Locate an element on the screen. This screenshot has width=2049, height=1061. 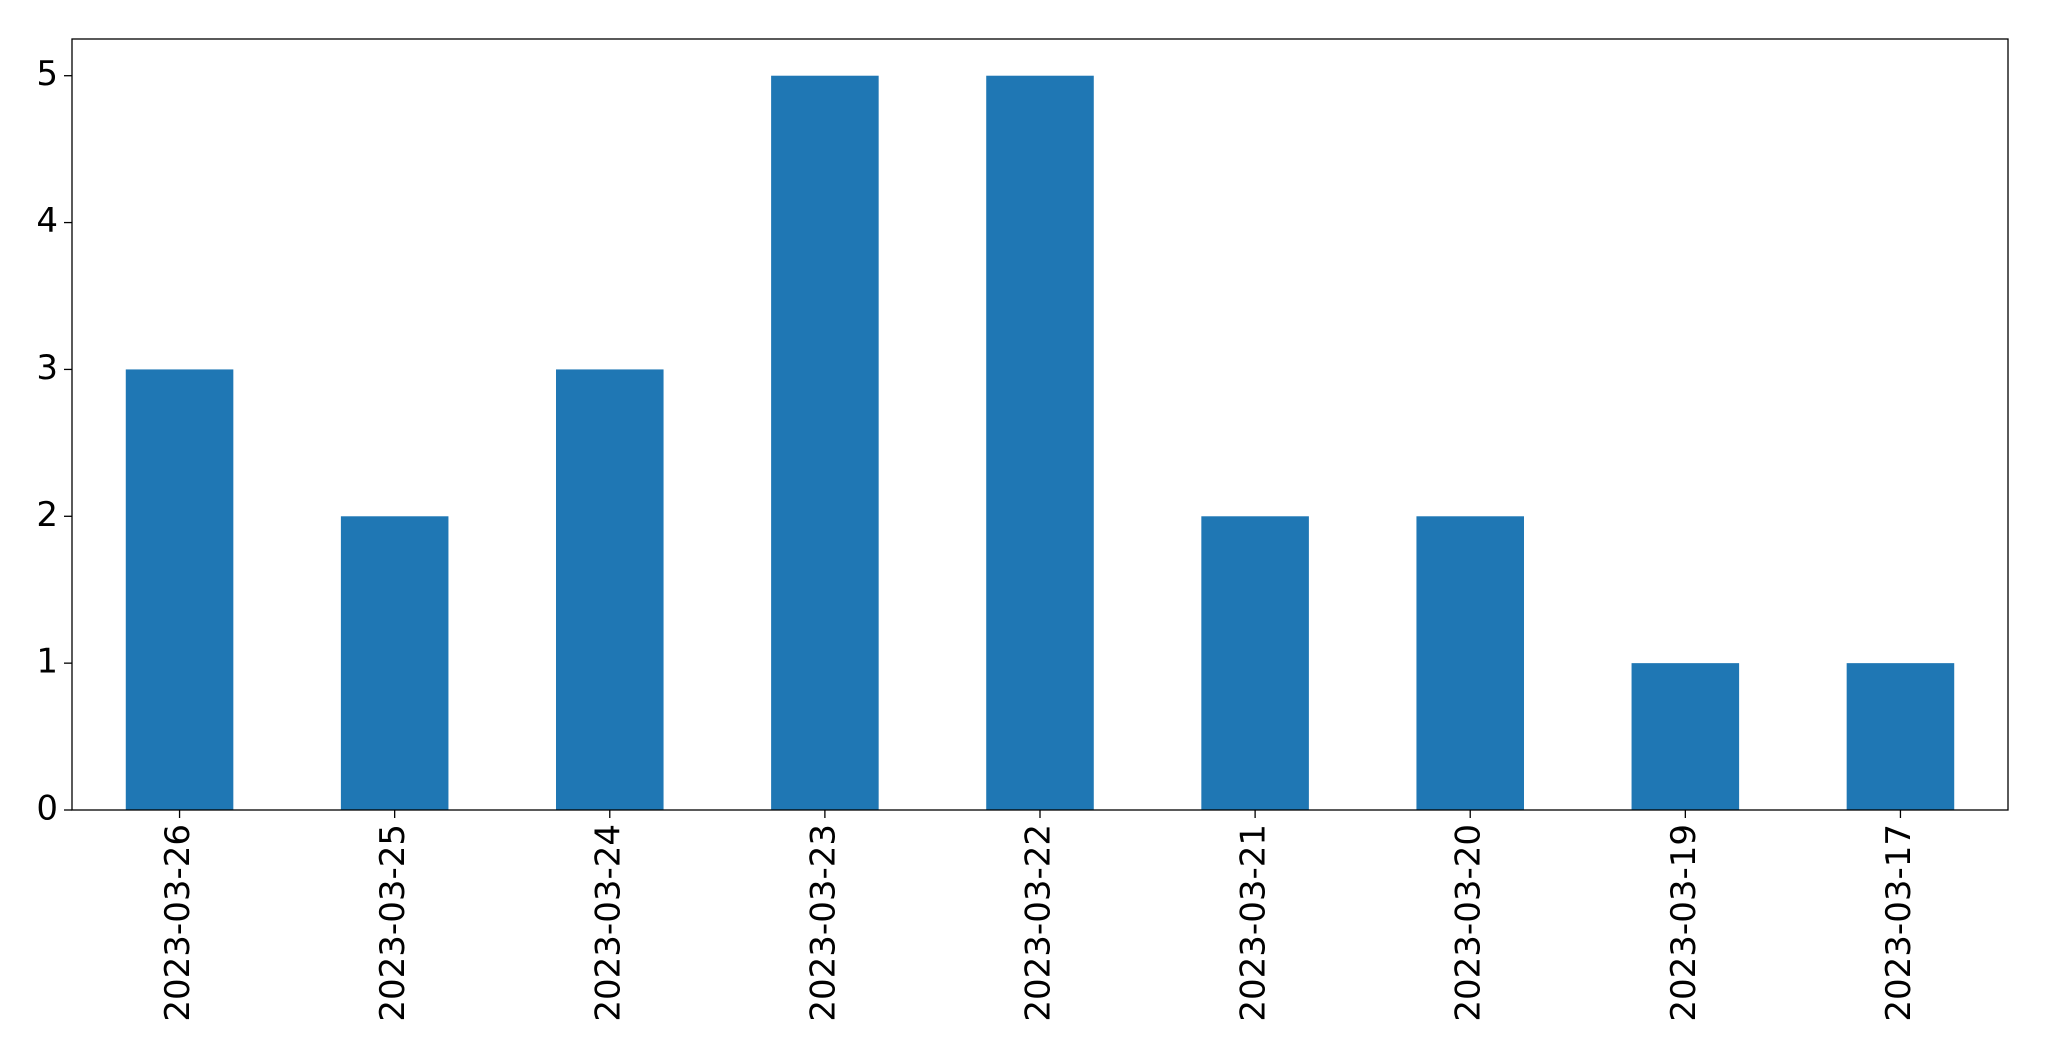
y-tick-label: 0 is located at coordinates (47, 809).